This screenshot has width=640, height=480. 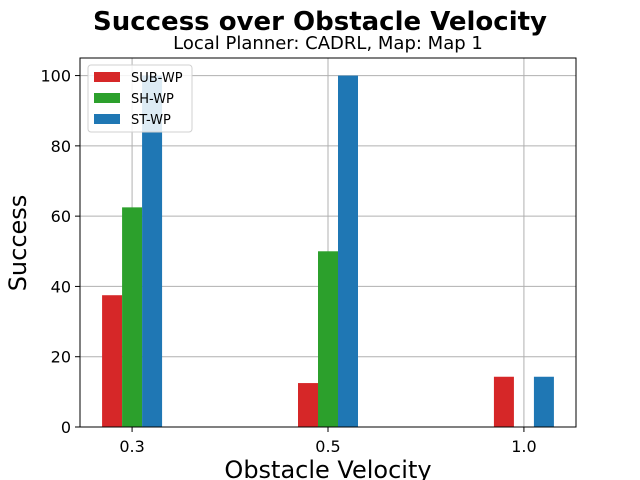 What do you see at coordinates (152, 99) in the screenshot?
I see `legend-label: SH-WP` at bounding box center [152, 99].